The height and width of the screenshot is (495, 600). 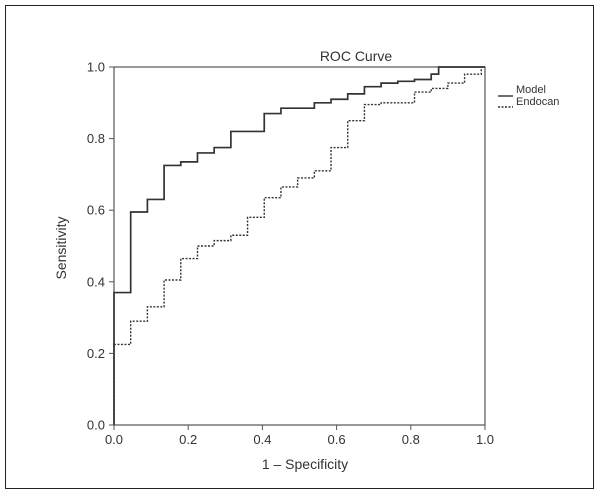 What do you see at coordinates (96, 281) in the screenshot?
I see `y-tick-label: 0.4` at bounding box center [96, 281].